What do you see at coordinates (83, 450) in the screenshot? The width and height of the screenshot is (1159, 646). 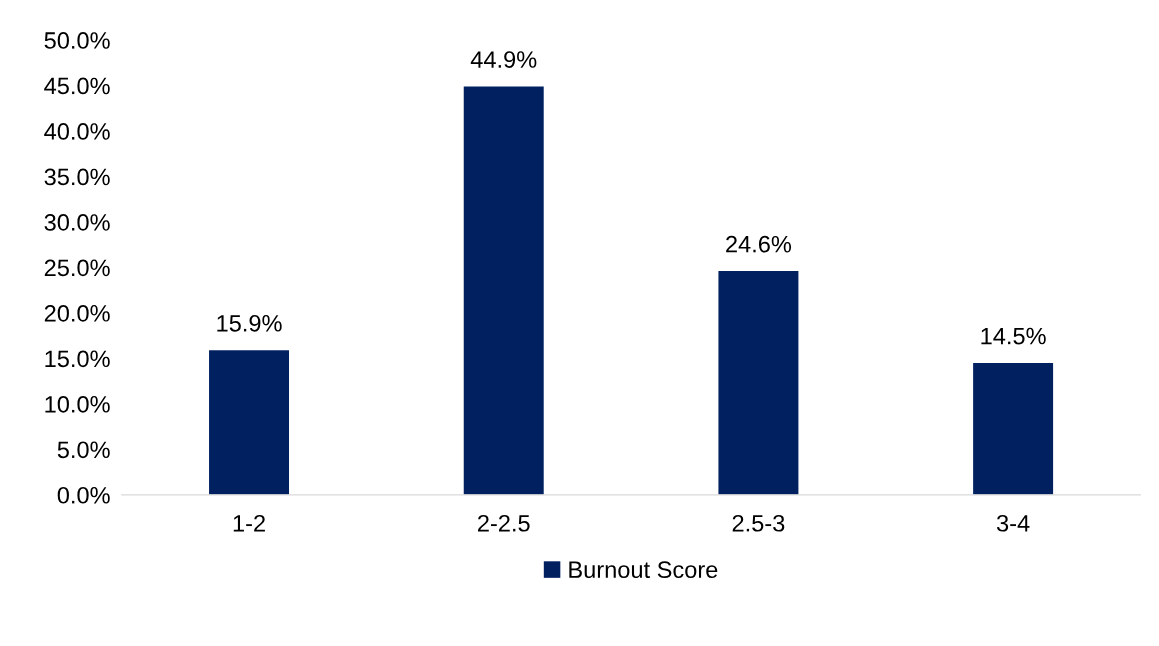 I see `y-tick-label: 5.0%` at bounding box center [83, 450].